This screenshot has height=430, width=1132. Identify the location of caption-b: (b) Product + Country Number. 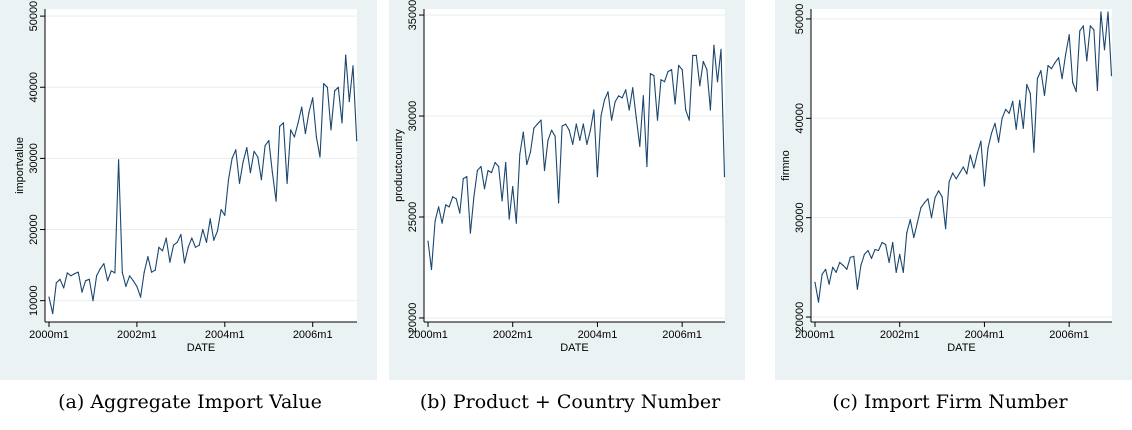
(570, 402).